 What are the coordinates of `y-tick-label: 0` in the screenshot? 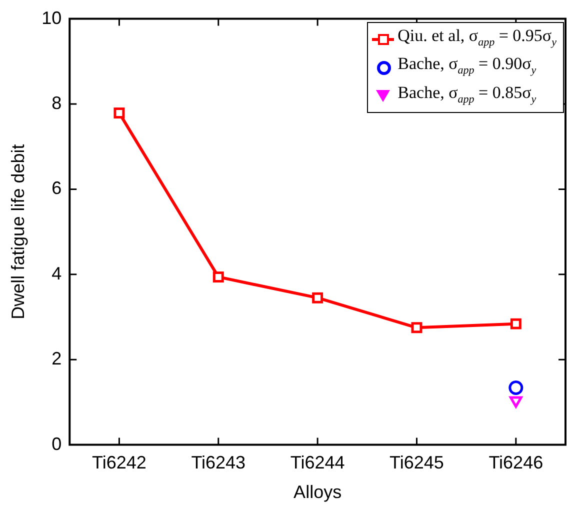 It's located at (57, 444).